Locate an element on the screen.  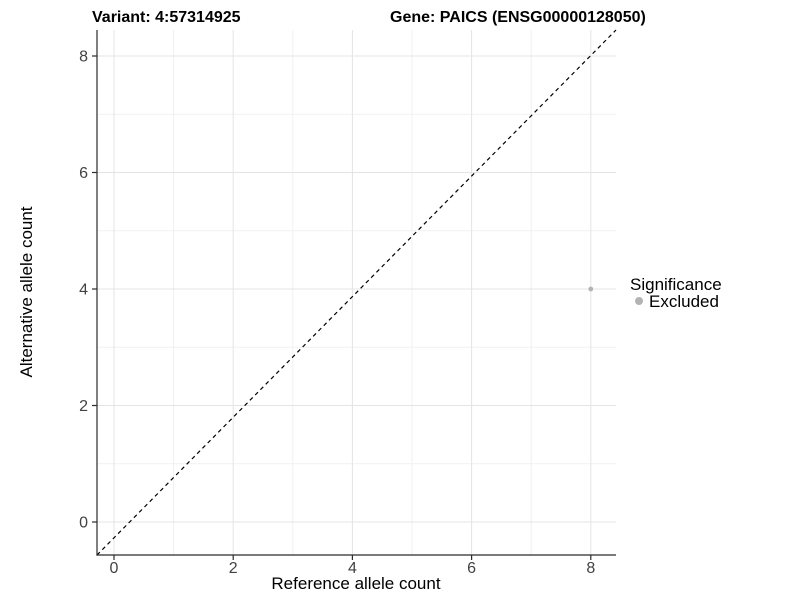
y-tick-label-2: 2 is located at coordinates (83, 406).